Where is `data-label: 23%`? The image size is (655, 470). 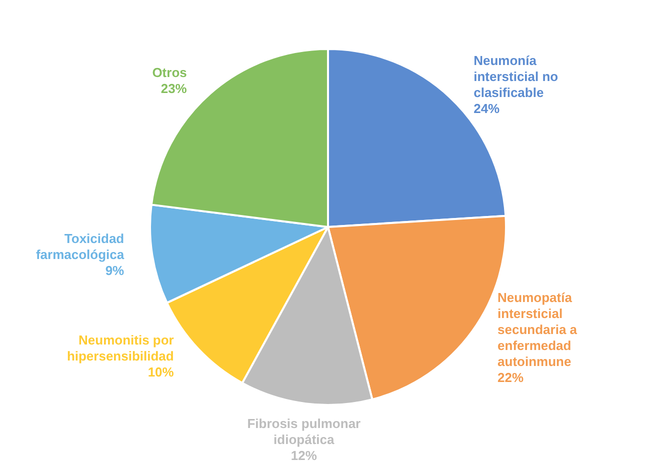
data-label: 23% is located at coordinates (174, 88).